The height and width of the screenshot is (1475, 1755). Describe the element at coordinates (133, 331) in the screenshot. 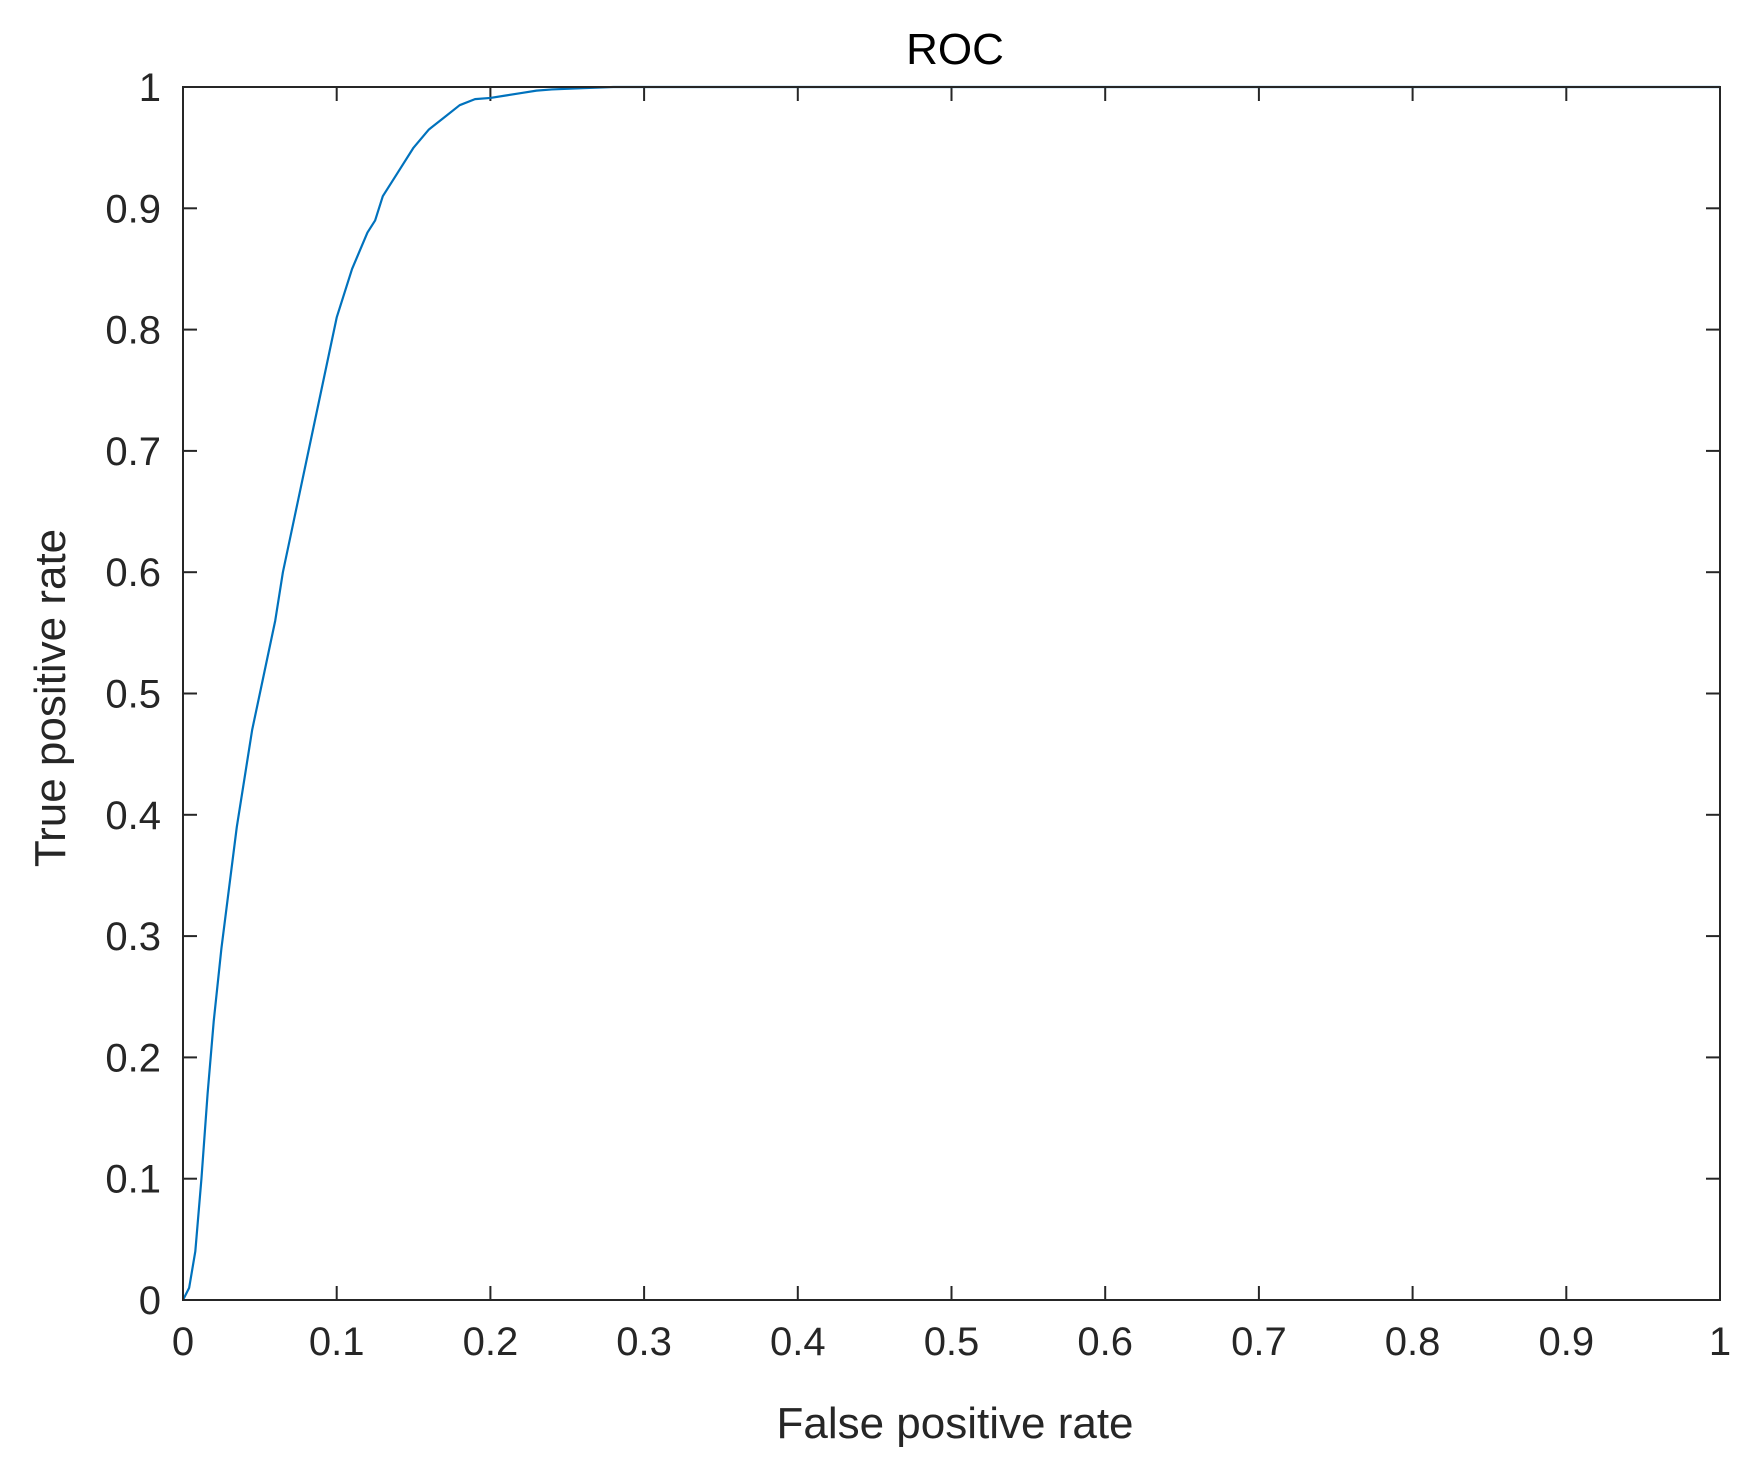

I see `y-tick-label: 0.8` at that location.